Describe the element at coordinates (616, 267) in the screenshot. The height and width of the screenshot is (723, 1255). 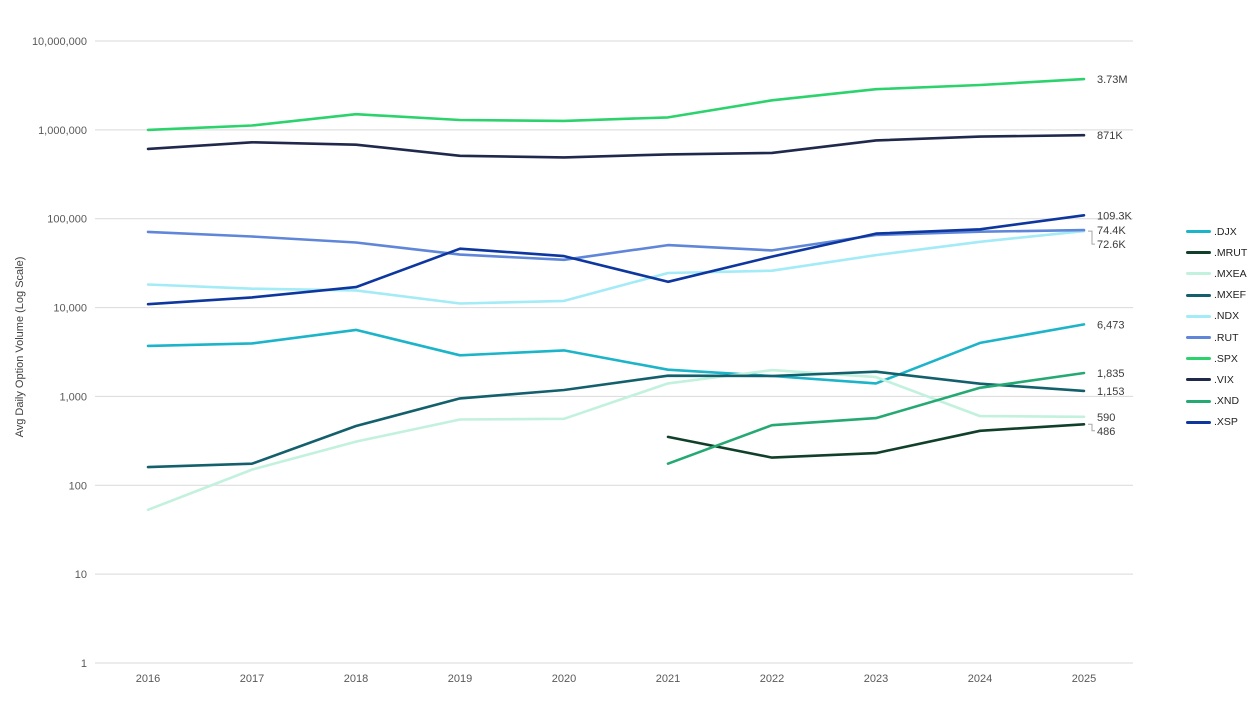
I see `series-line-ndx` at that location.